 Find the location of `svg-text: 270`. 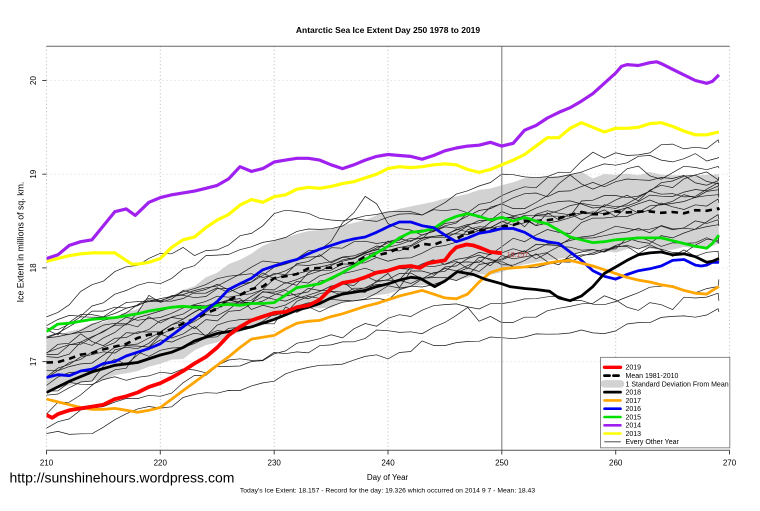

svg-text: 270 is located at coordinates (730, 463).